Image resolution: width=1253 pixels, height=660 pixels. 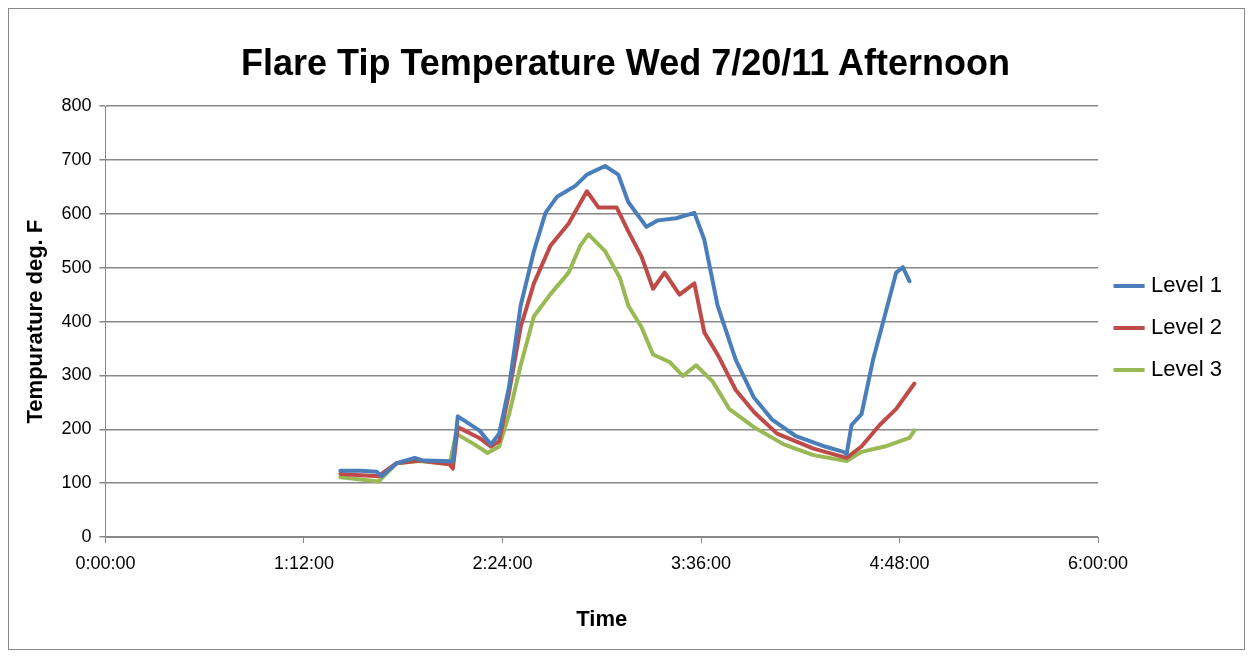 I want to click on y-tick-label: 0, so click(x=86, y=535).